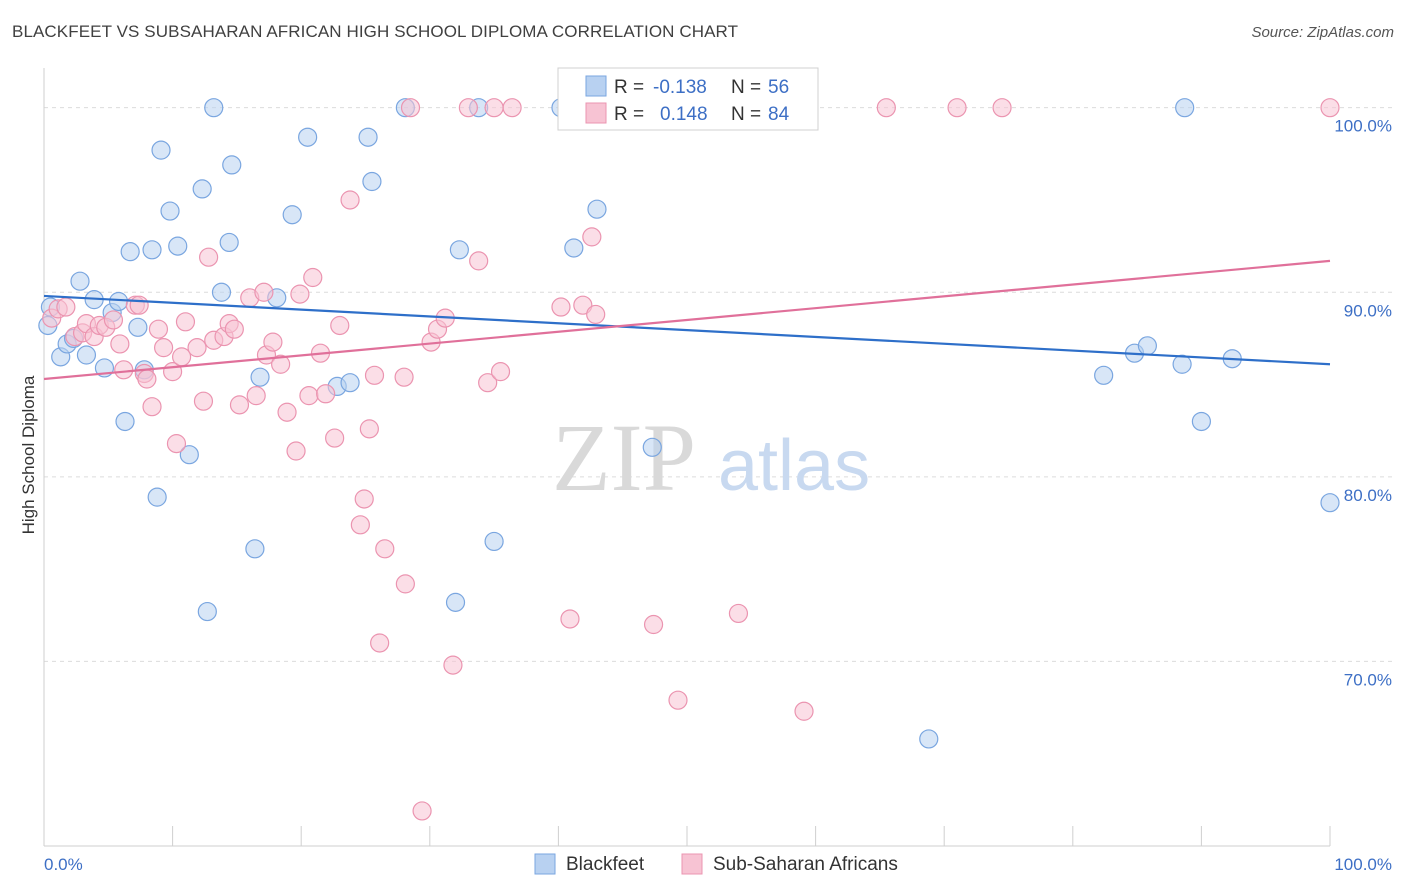 The image size is (1406, 892). Describe the element at coordinates (605, 864) in the screenshot. I see `legend-blackfeet-label: Blackfeet` at that location.